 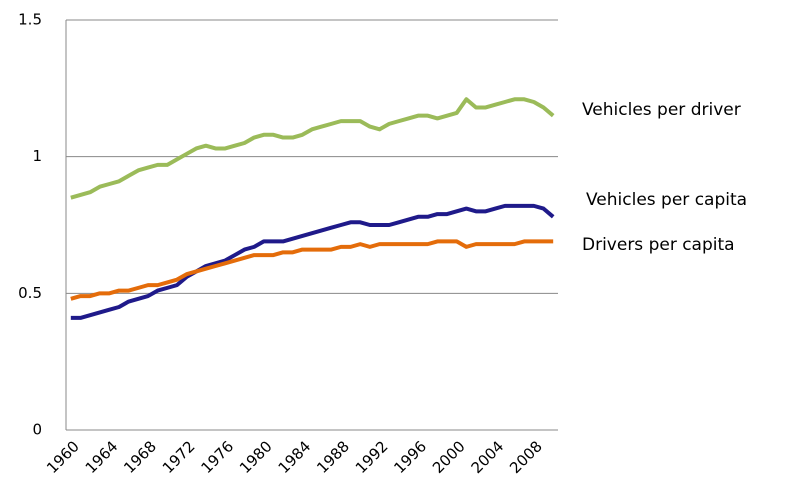 What do you see at coordinates (666, 200) in the screenshot?
I see `series-label: Vehicles per capita` at bounding box center [666, 200].